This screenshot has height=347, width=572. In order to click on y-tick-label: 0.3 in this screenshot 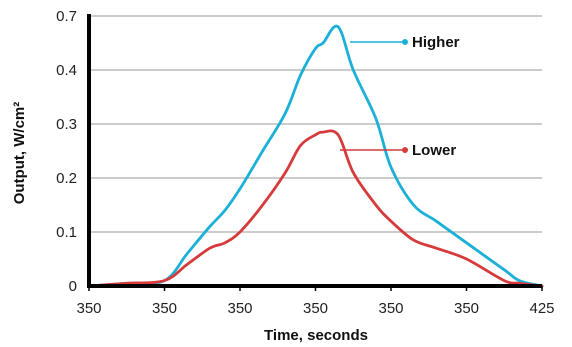, I will do `click(66, 124)`.